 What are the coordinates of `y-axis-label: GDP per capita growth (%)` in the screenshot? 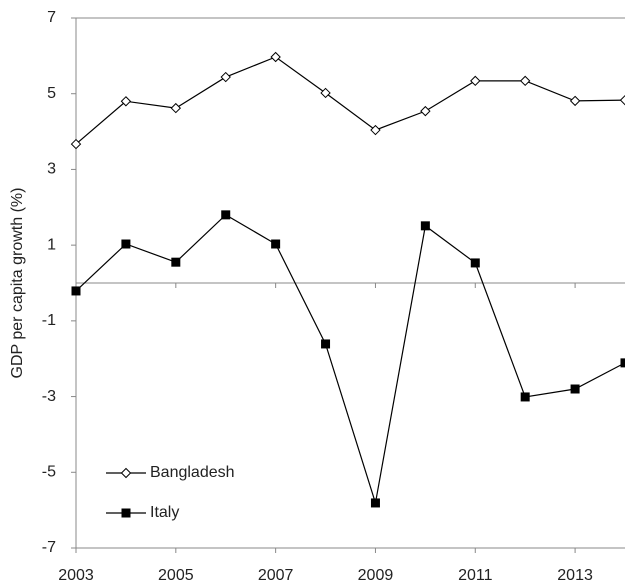 It's located at (17, 283).